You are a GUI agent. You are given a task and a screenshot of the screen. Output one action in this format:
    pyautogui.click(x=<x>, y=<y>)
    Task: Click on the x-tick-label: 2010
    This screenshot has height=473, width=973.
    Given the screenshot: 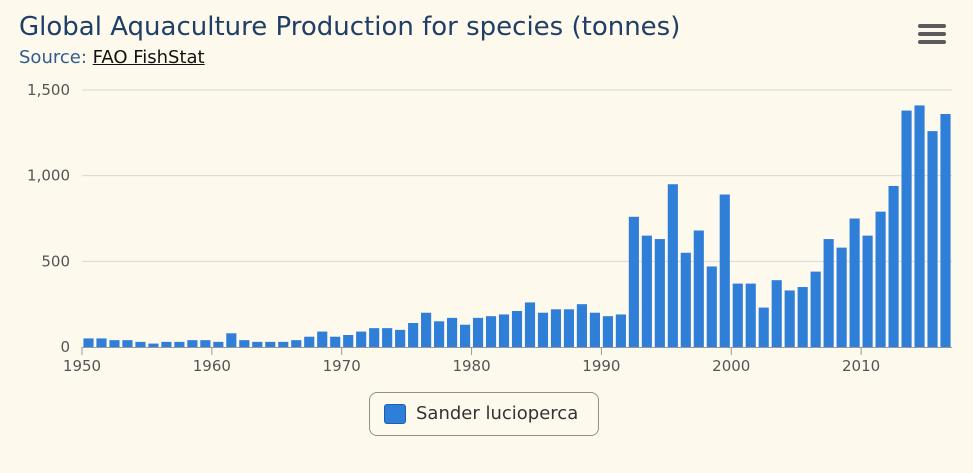 What is the action you would take?
    pyautogui.click(x=861, y=366)
    